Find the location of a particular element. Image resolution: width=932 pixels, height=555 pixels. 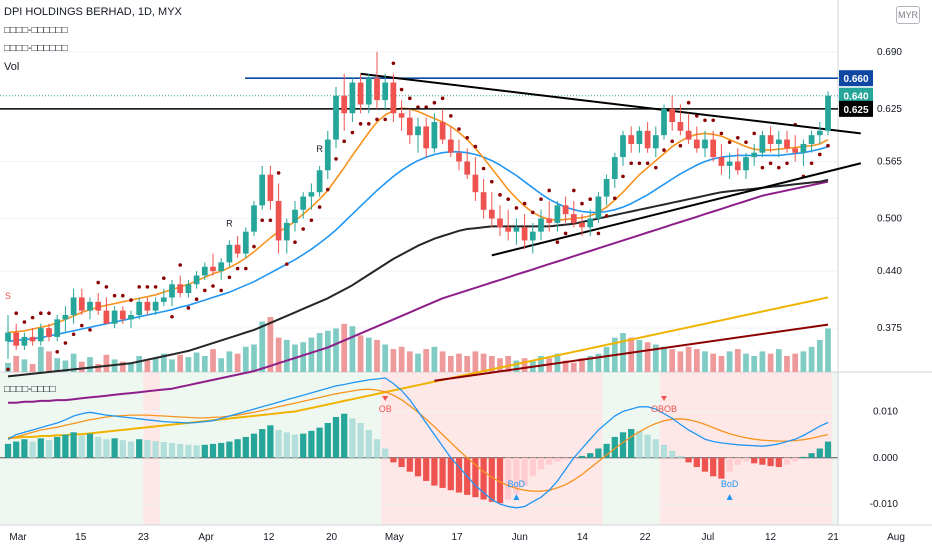

indicator-2-label: □□□□-□□□□□□ is located at coordinates (36, 48).